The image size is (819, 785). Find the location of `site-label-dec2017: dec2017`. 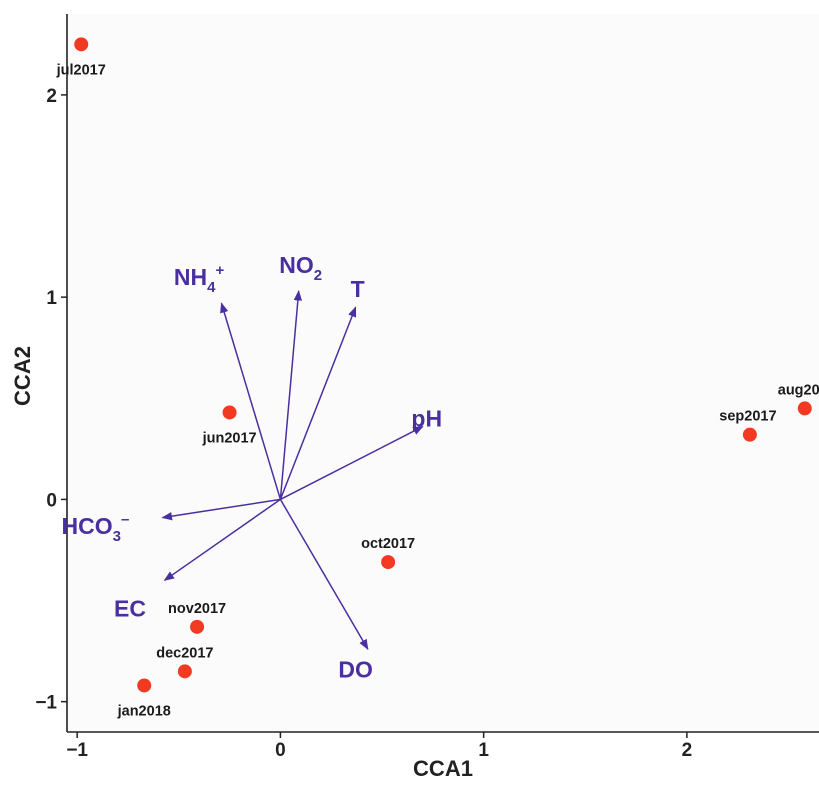

site-label-dec2017: dec2017 is located at coordinates (184, 653).